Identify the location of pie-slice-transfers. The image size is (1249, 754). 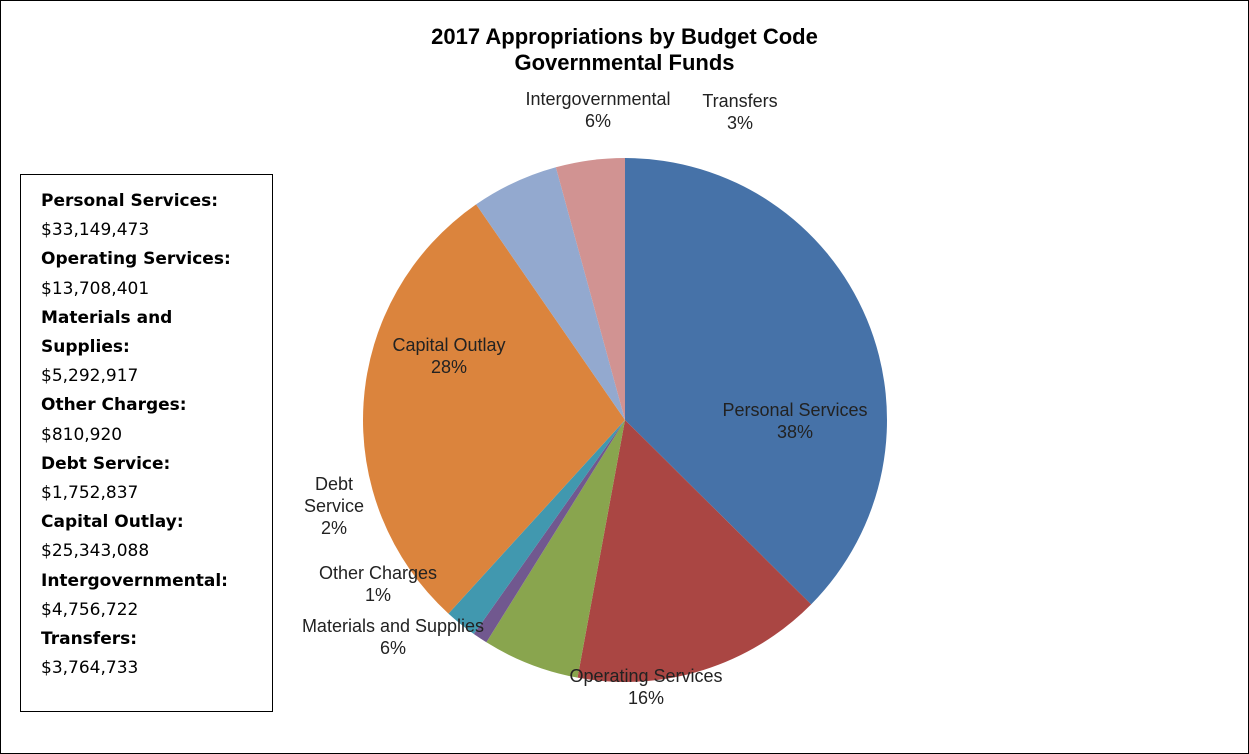
(590, 289).